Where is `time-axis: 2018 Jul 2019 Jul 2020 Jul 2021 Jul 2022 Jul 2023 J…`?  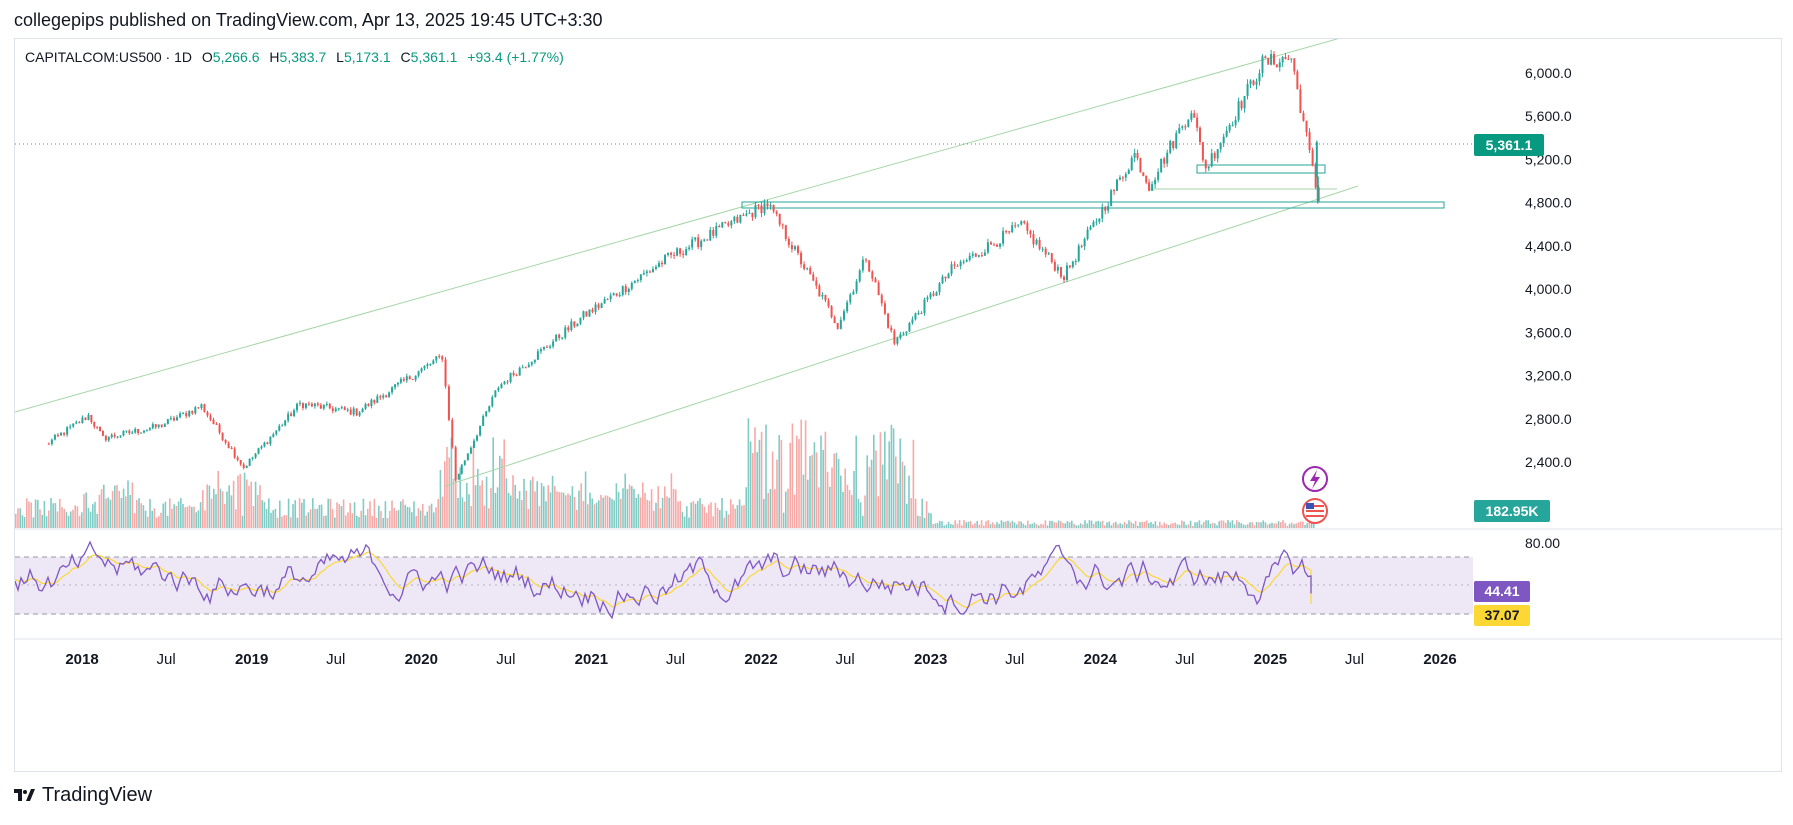
time-axis: 2018 Jul 2019 Jul 2020 Jul 2021 Jul 2022 Jul 2023 J… is located at coordinates (760, 659).